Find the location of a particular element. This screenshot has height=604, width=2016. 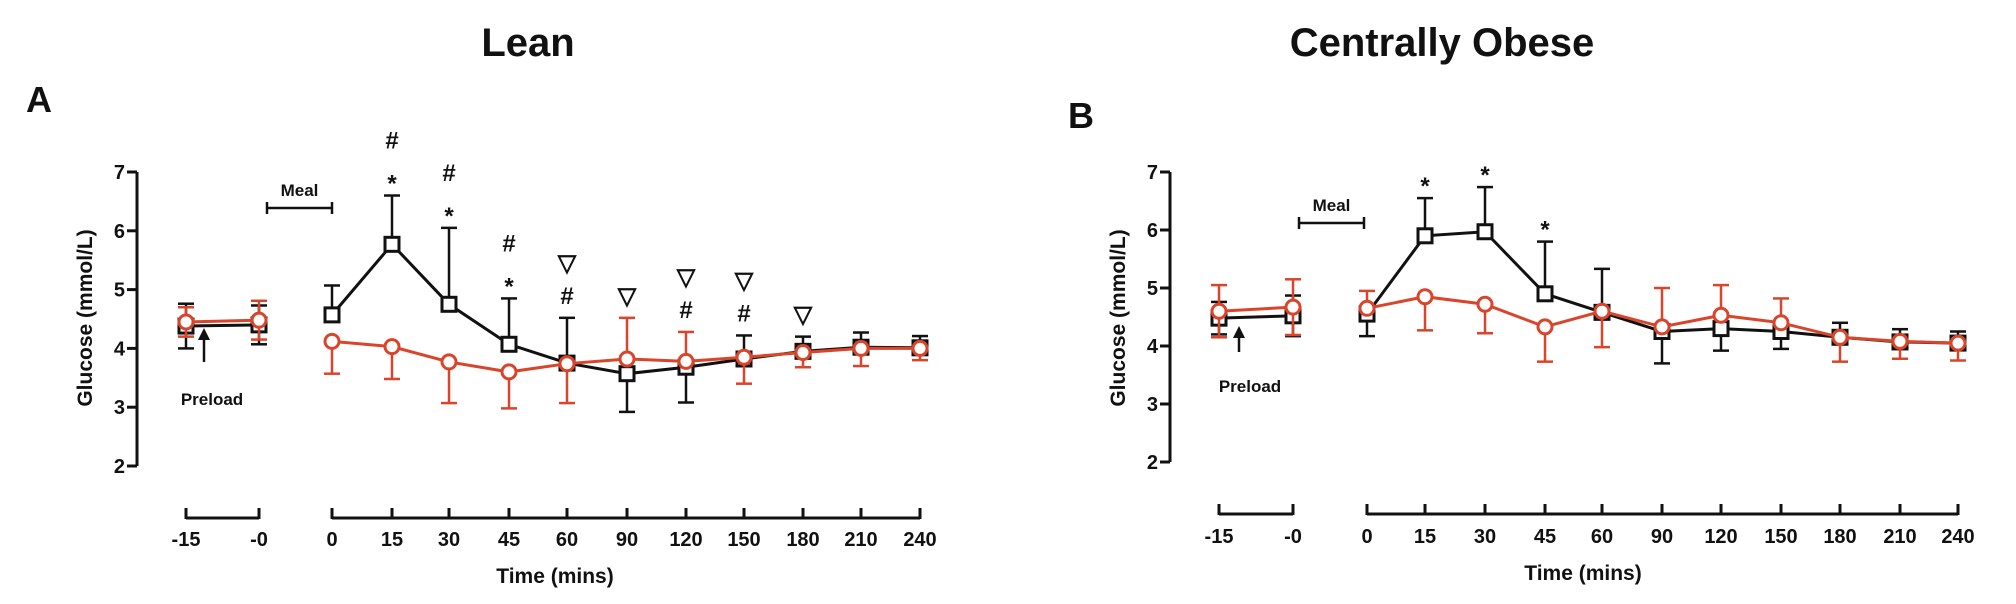

series-squares is located at coordinates (553, 304).